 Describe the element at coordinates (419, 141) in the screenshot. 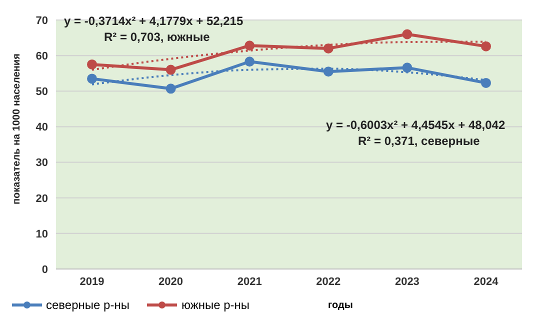

I see `annotation: R² = 0,371, северные` at that location.